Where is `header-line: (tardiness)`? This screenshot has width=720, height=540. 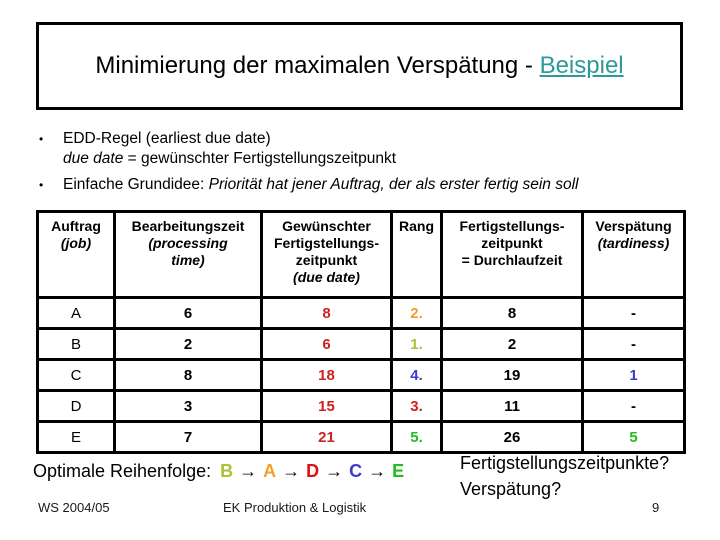 header-line: (tardiness) is located at coordinates (633, 243).